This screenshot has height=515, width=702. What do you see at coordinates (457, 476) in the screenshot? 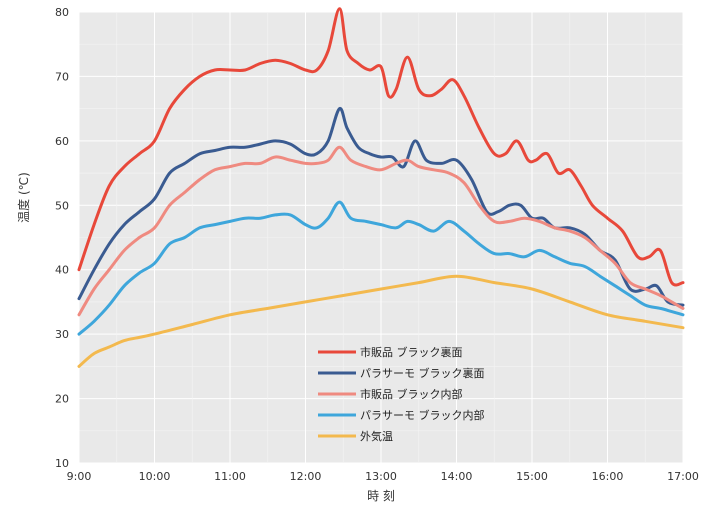
I see `x-tick-label: 14:00` at bounding box center [457, 476].